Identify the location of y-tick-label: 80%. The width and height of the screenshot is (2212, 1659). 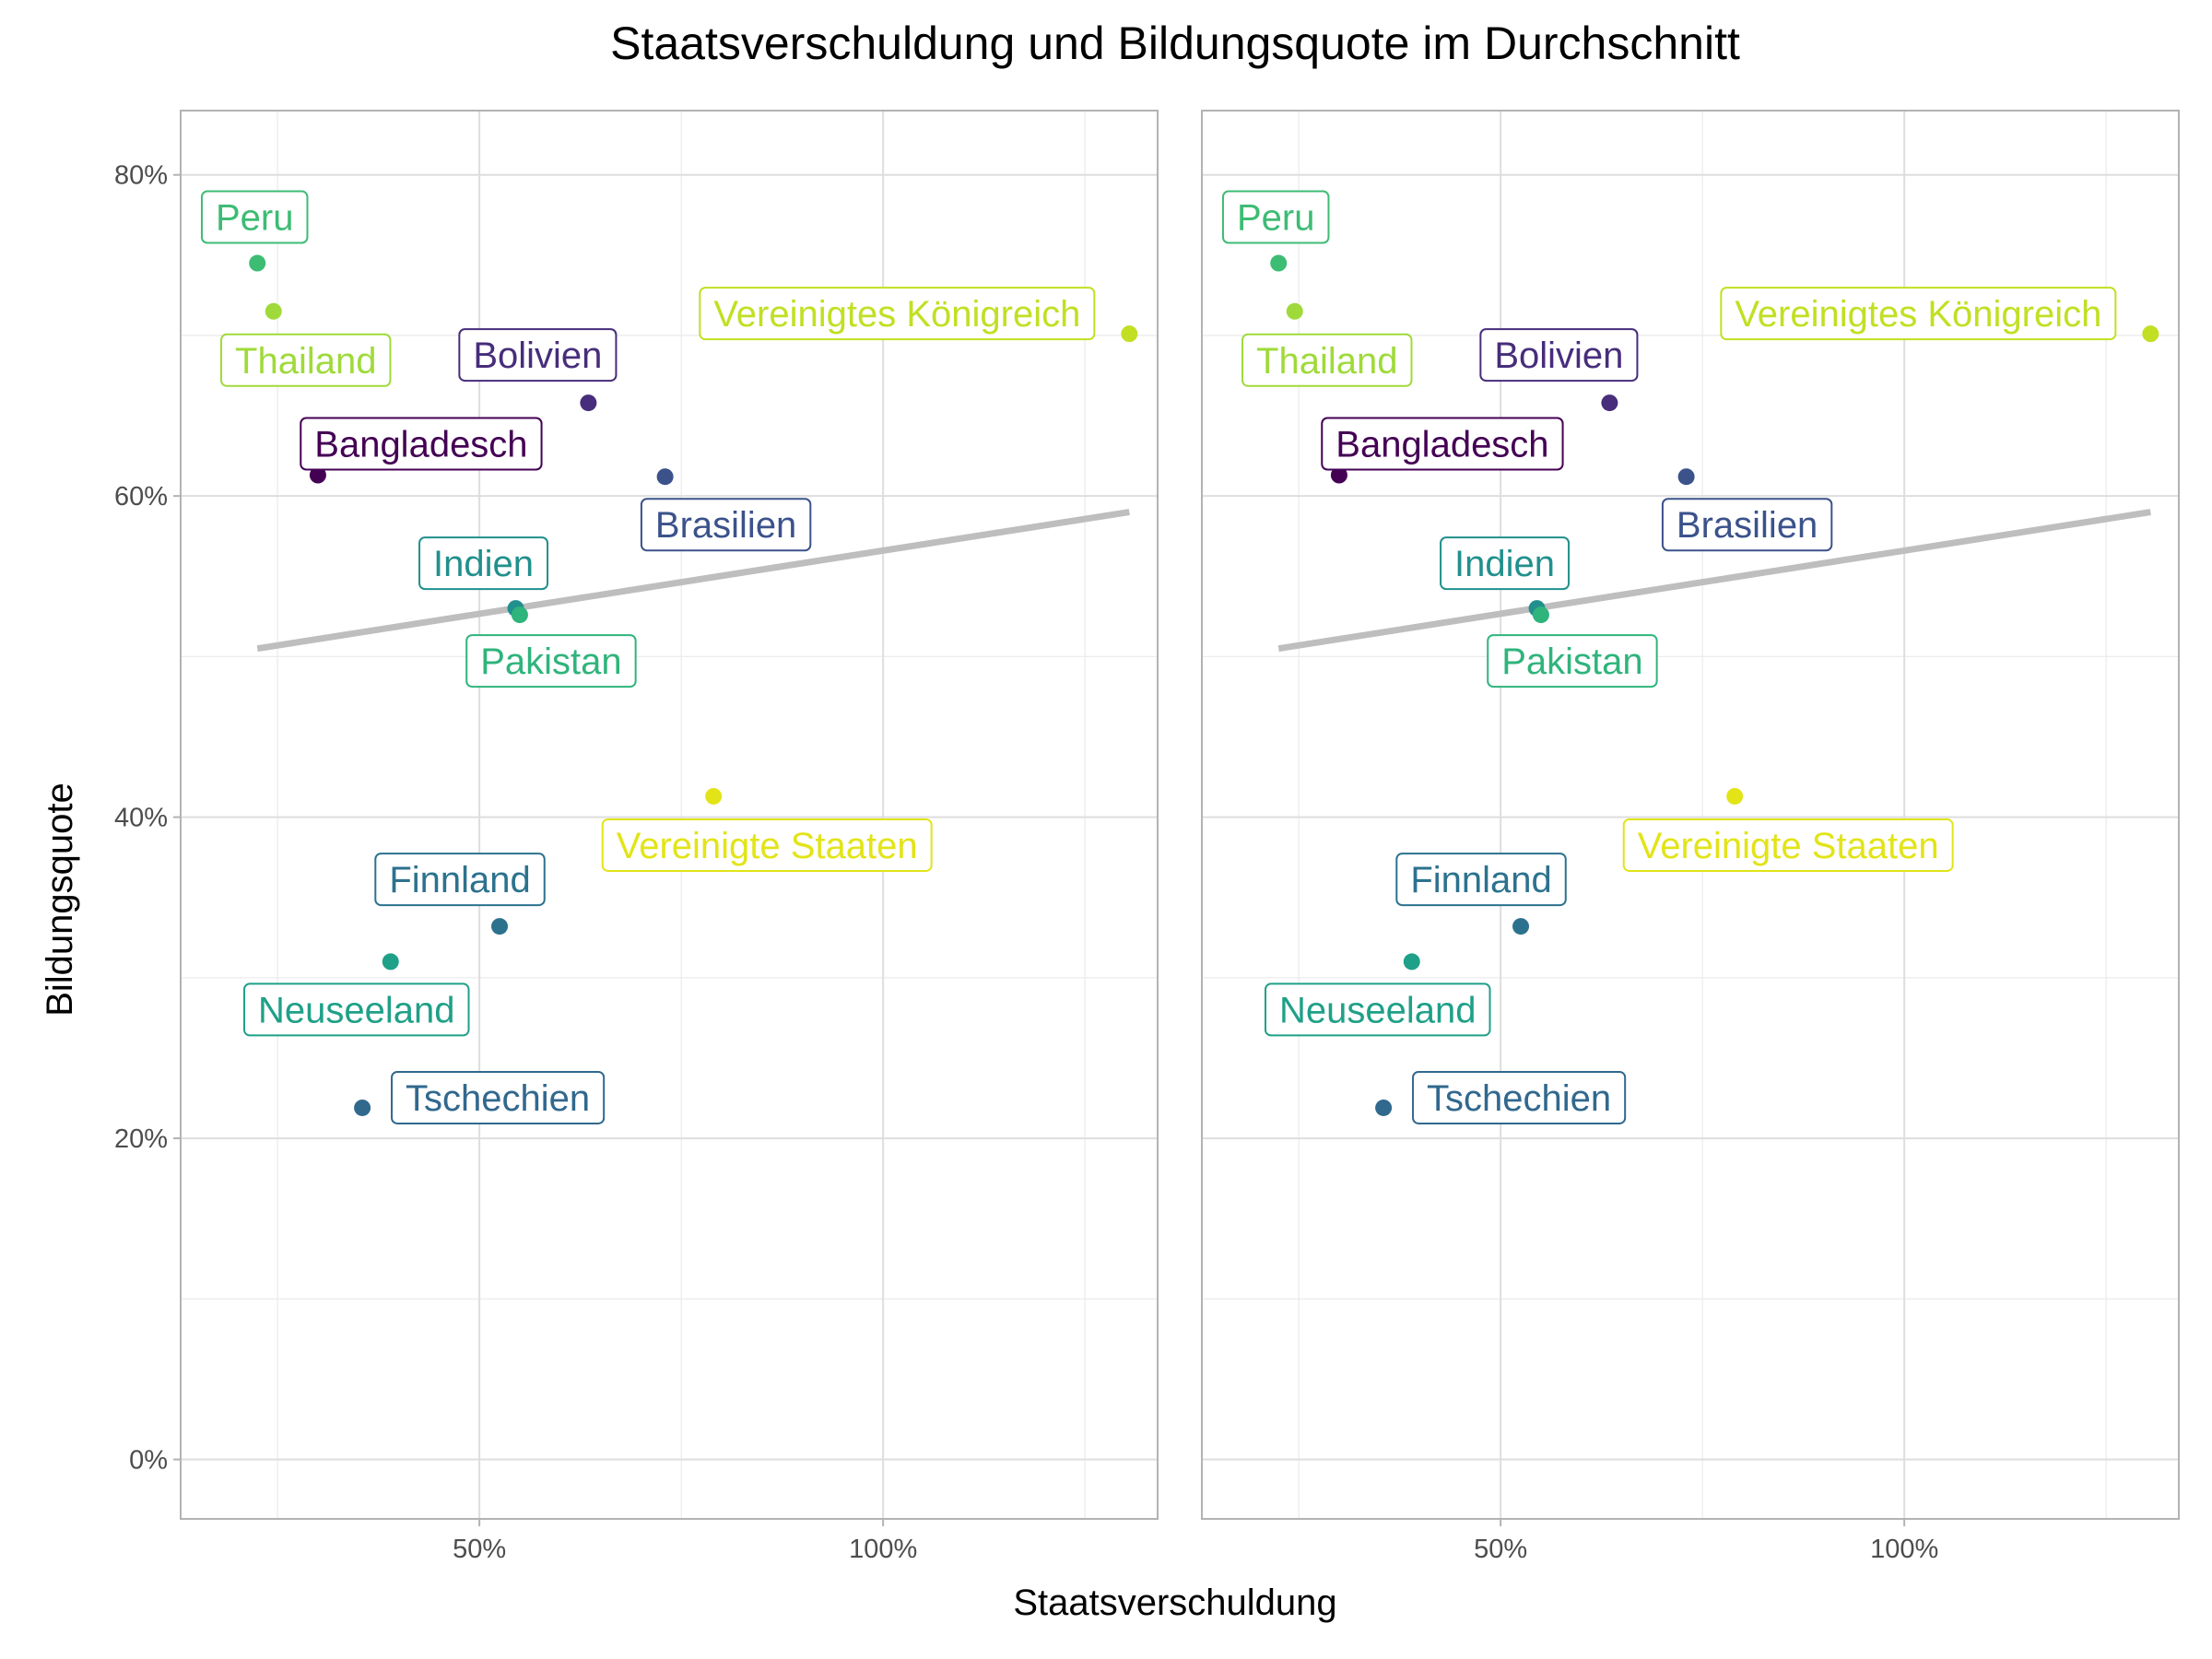
(141, 176).